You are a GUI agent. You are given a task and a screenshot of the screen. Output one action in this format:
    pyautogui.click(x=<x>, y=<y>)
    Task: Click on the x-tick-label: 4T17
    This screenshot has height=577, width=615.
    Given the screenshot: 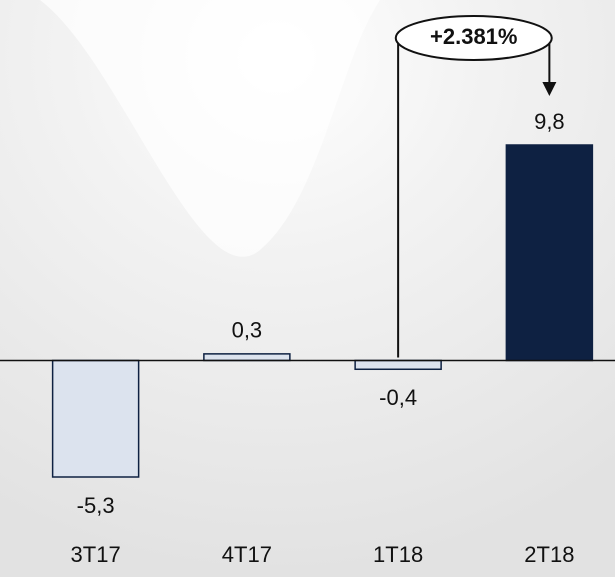 What is the action you would take?
    pyautogui.click(x=247, y=554)
    